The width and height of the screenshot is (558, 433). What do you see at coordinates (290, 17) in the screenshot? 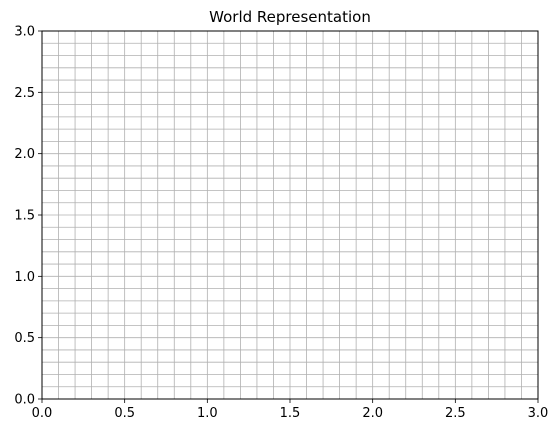
I see `chart-title: World Representation` at bounding box center [290, 17].